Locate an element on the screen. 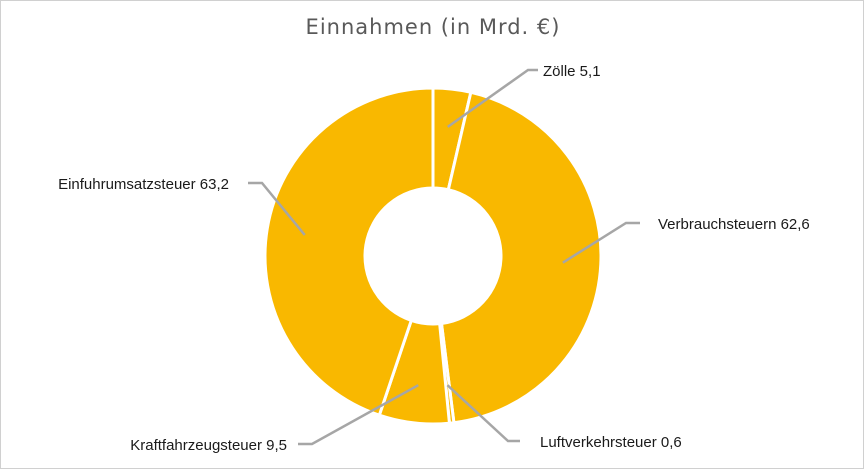 The height and width of the screenshot is (471, 866). leader-line-luftverkehrsteuer is located at coordinates (483, 413).